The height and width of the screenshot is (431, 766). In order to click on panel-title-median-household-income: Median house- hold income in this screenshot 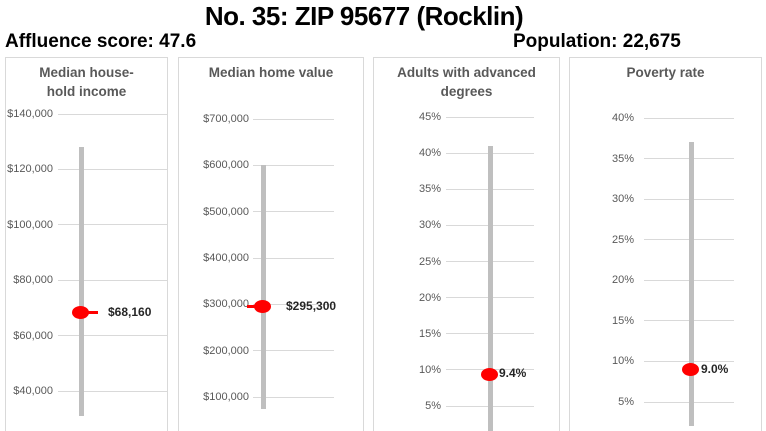, I will do `click(86, 82)`.